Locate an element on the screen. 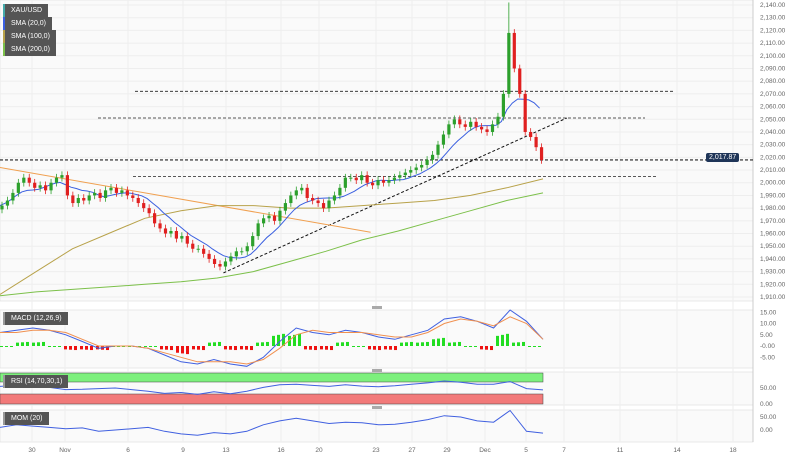 This screenshot has height=456, width=790. signal-line is located at coordinates (272, 340).